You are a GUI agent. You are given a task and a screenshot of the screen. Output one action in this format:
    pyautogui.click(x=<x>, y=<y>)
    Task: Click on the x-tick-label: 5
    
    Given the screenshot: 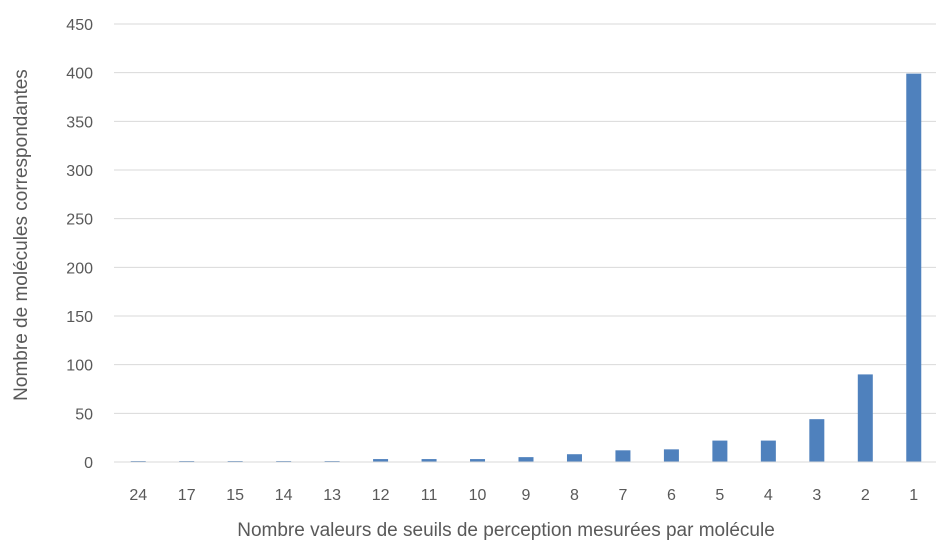 What is the action you would take?
    pyautogui.click(x=719, y=495)
    